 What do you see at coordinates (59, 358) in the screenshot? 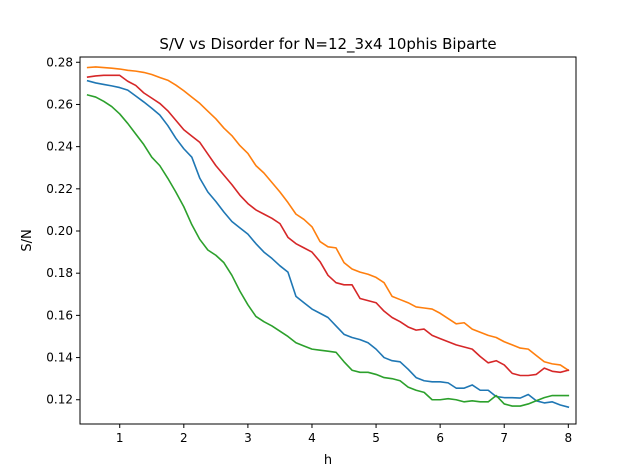
I see `y-tick-label: 0.14` at bounding box center [59, 358].